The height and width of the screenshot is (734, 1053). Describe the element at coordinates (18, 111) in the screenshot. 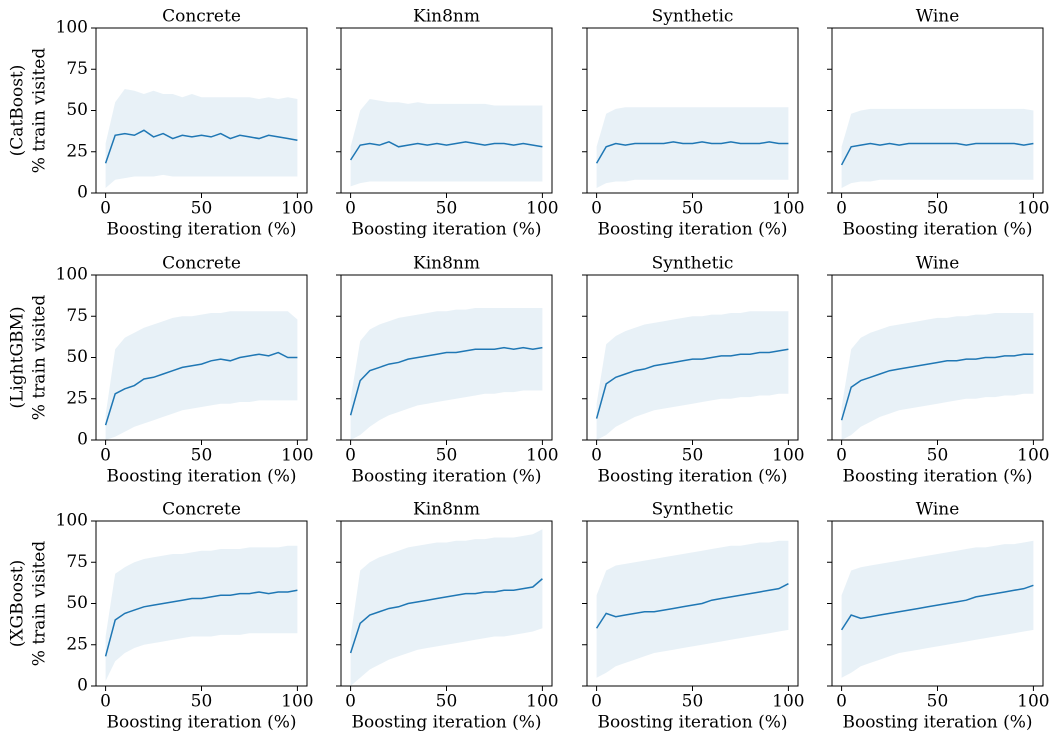

I see `y-axis-label: (CatBoost)` at that location.